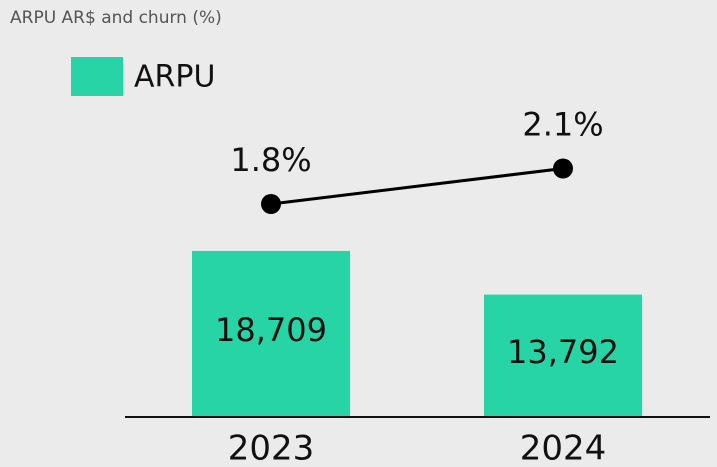  I want to click on line, so click(417, 186).